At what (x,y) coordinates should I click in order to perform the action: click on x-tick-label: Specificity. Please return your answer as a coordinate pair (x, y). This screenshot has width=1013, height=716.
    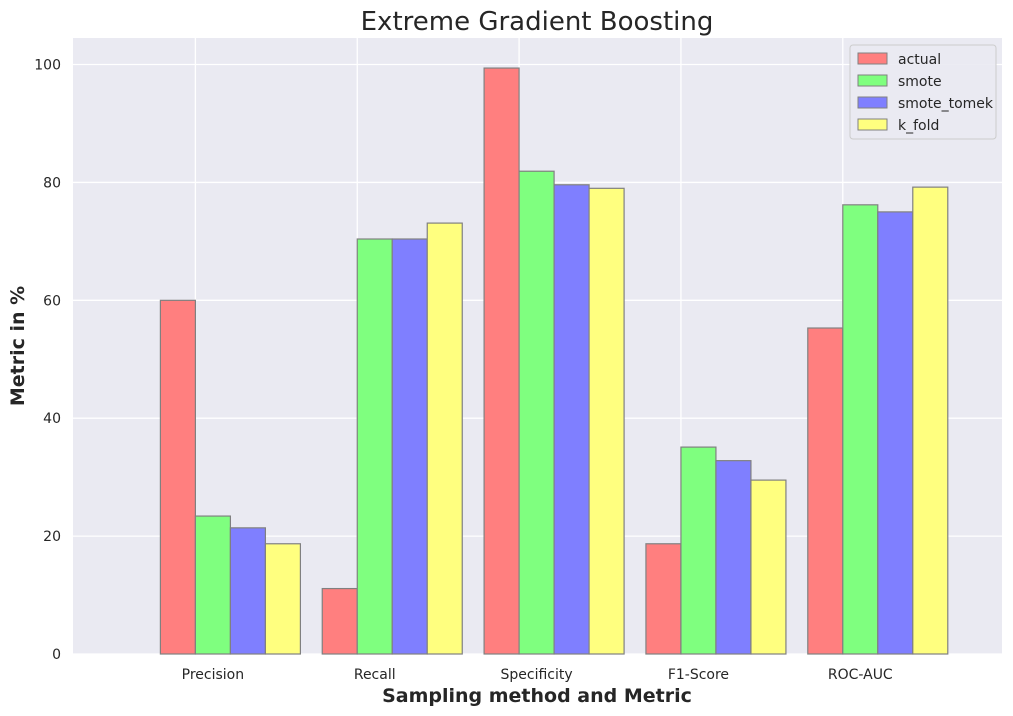
    Looking at the image, I should click on (537, 675).